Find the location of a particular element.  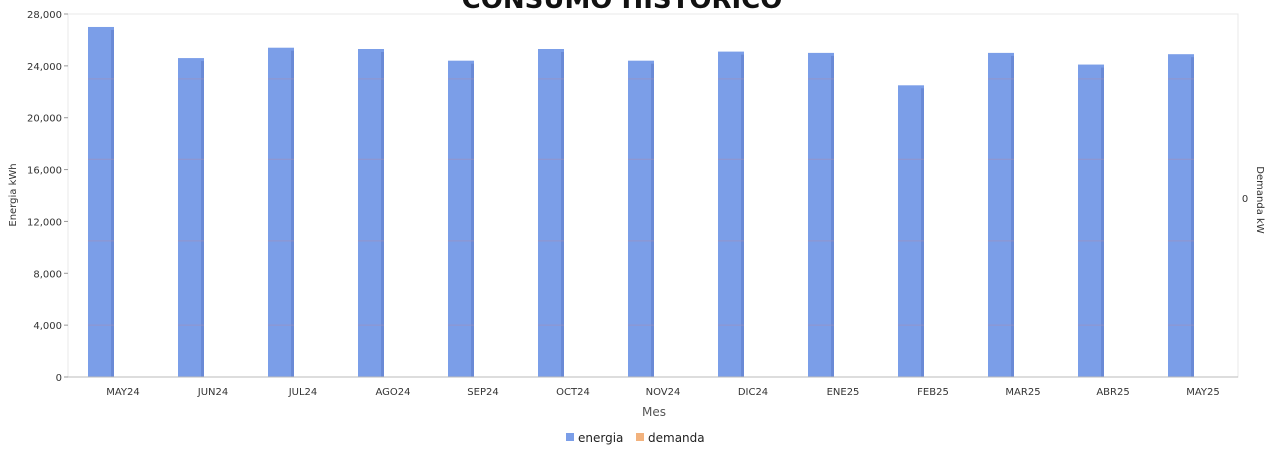

legend-swatch-demanda is located at coordinates (640, 437).